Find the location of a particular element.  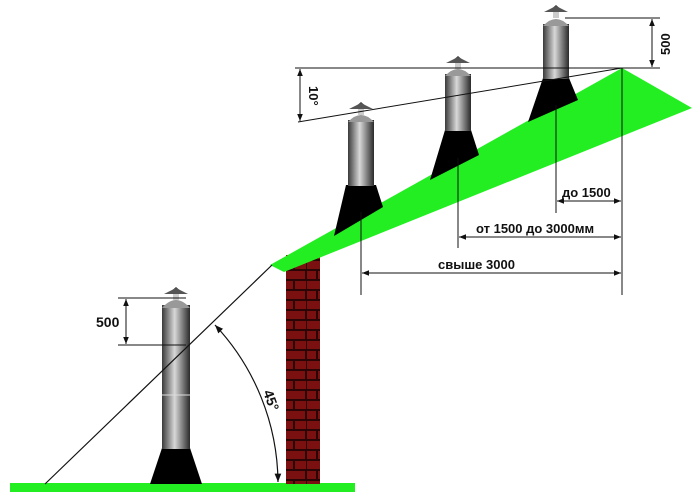

label-top-height: 500 is located at coordinates (665, 44).